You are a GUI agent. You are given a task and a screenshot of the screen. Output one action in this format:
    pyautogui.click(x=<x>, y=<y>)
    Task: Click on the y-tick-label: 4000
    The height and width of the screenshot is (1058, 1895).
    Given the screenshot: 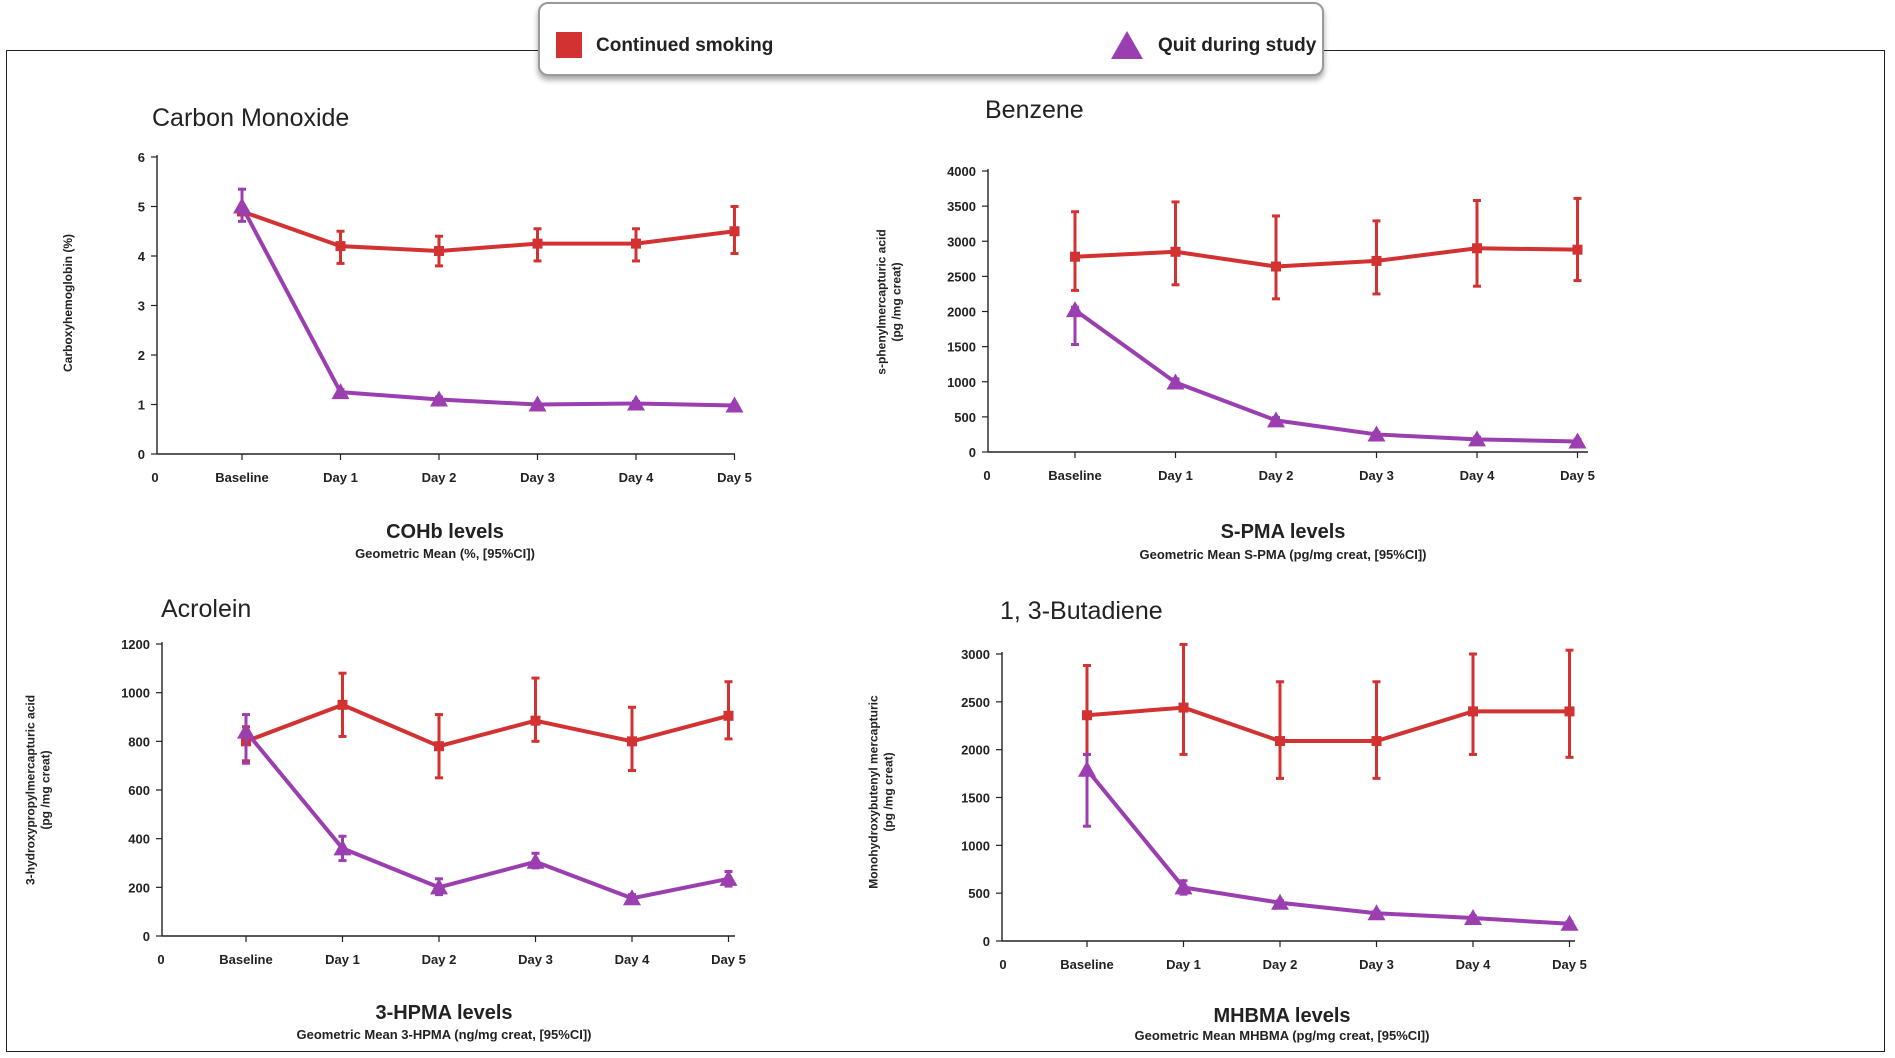 What is the action you would take?
    pyautogui.click(x=961, y=171)
    